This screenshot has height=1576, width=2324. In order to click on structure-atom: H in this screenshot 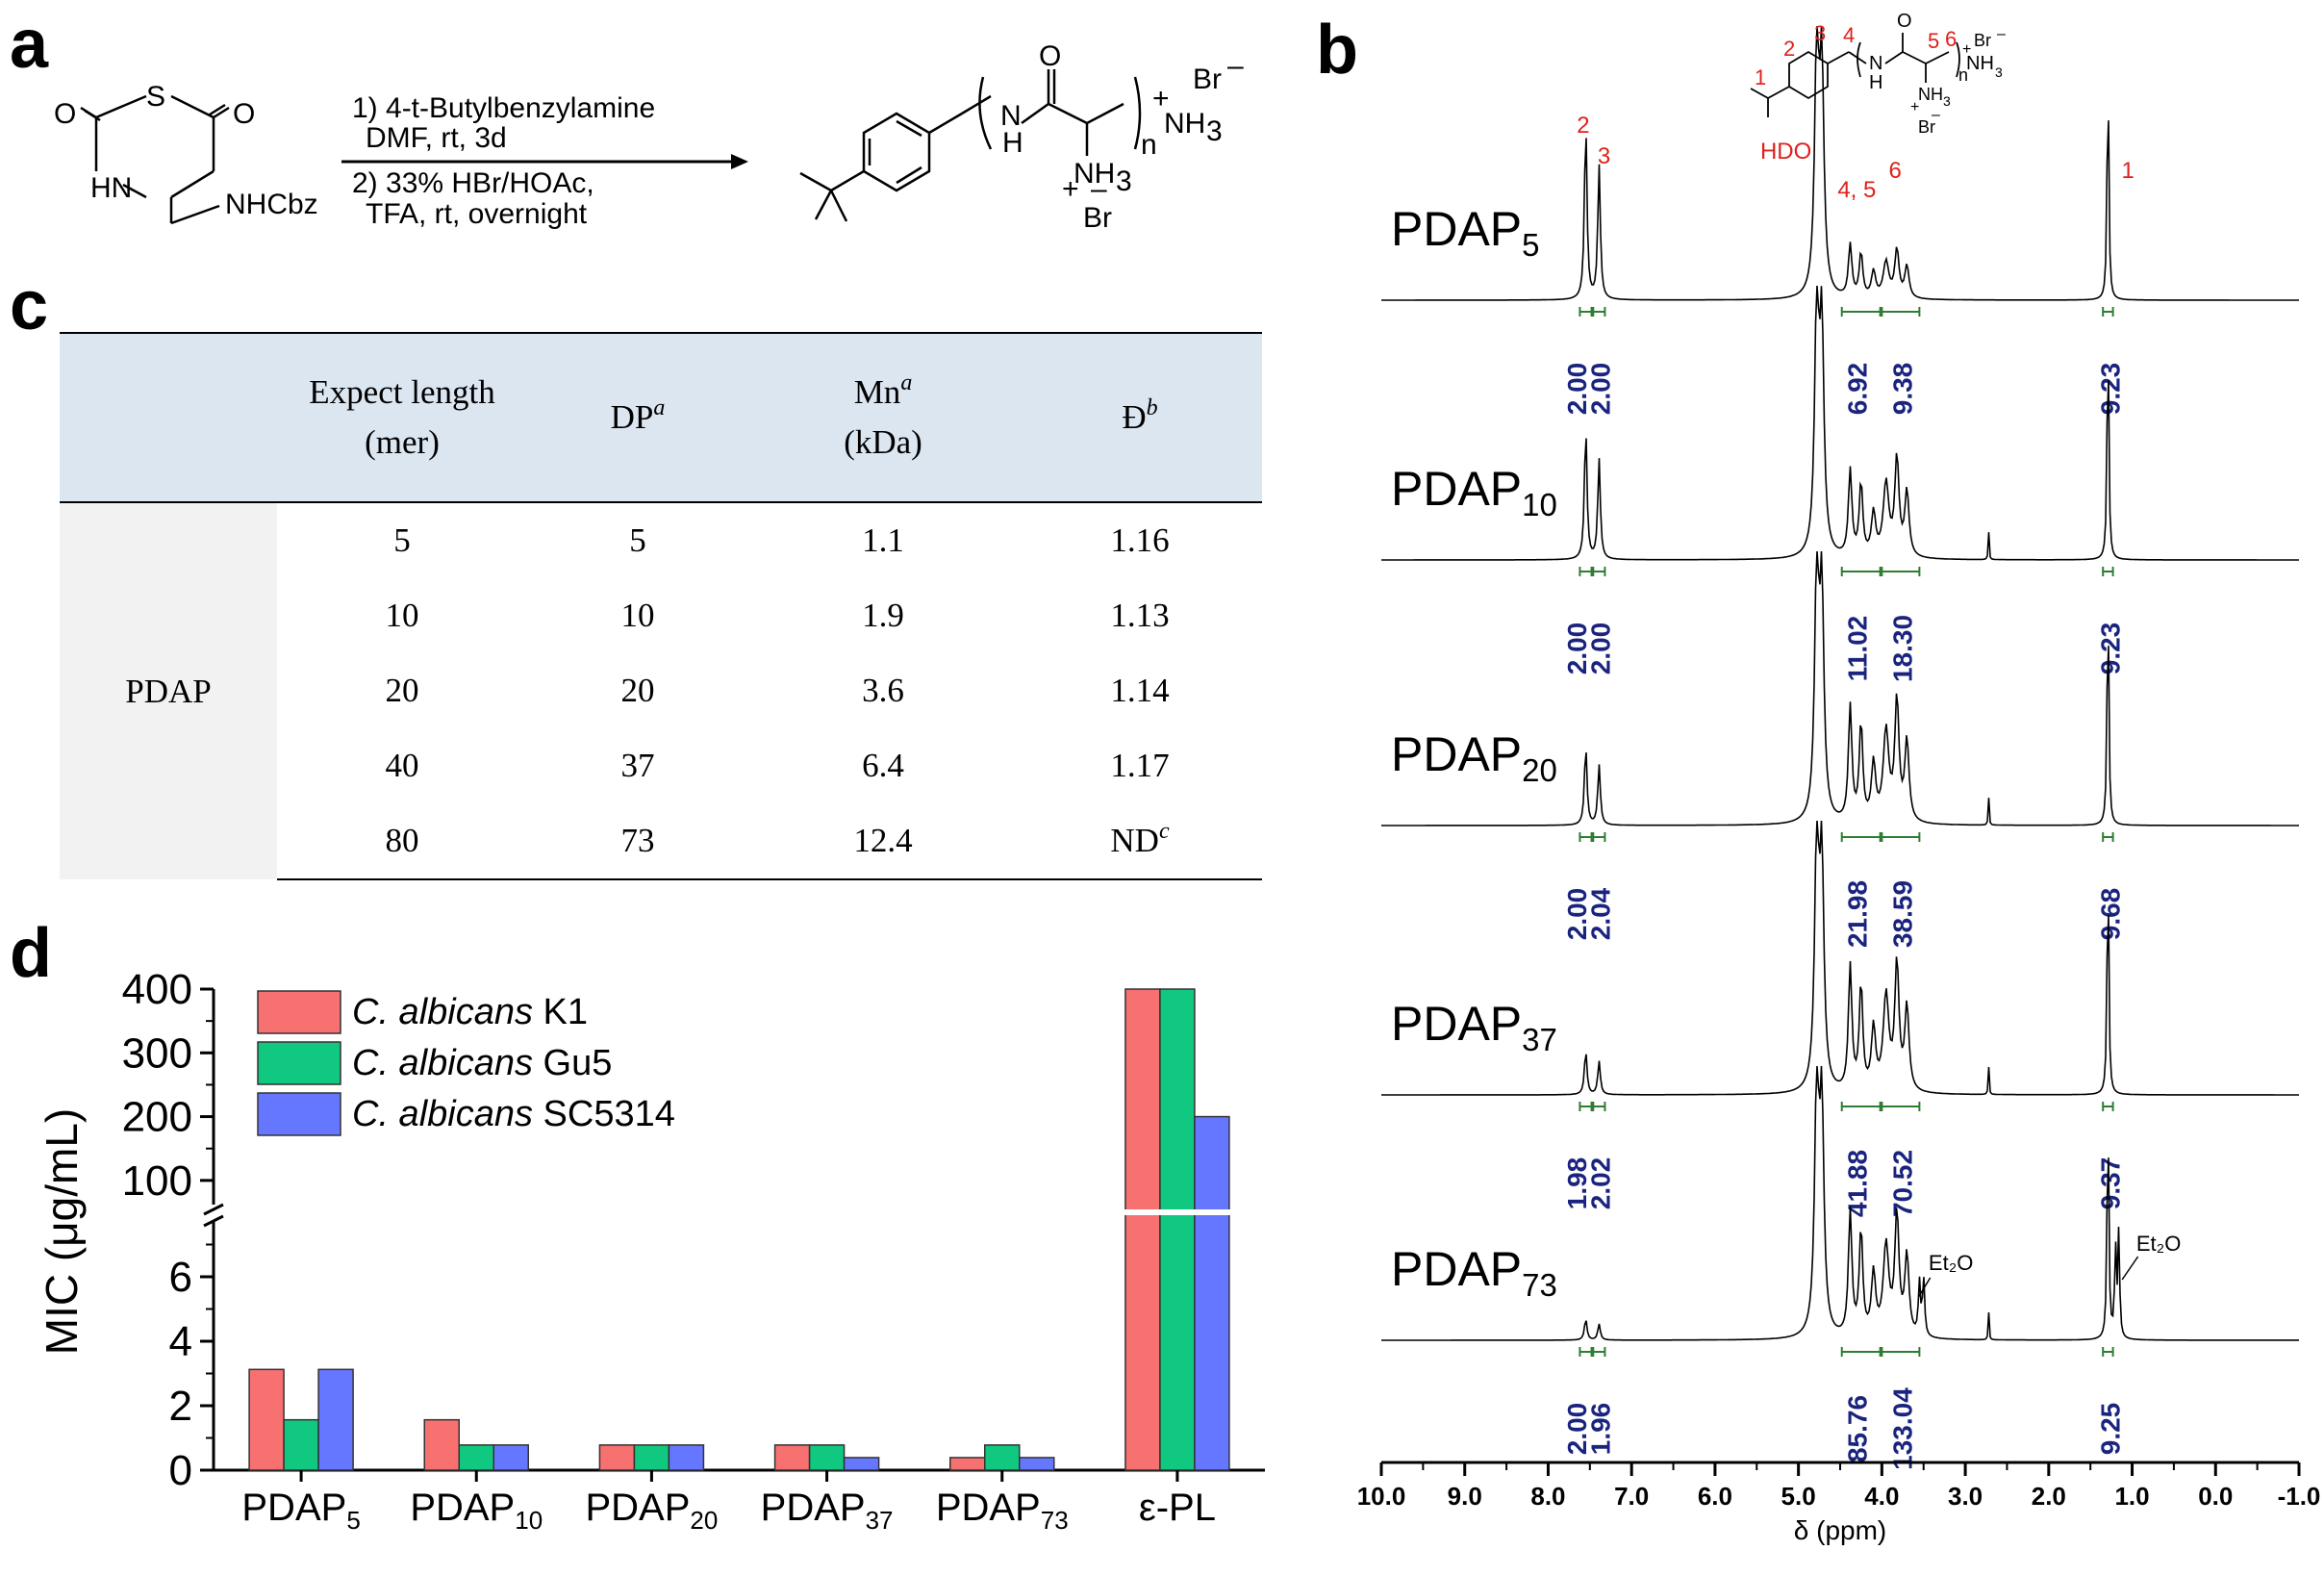, I will do `click(1875, 83)`.